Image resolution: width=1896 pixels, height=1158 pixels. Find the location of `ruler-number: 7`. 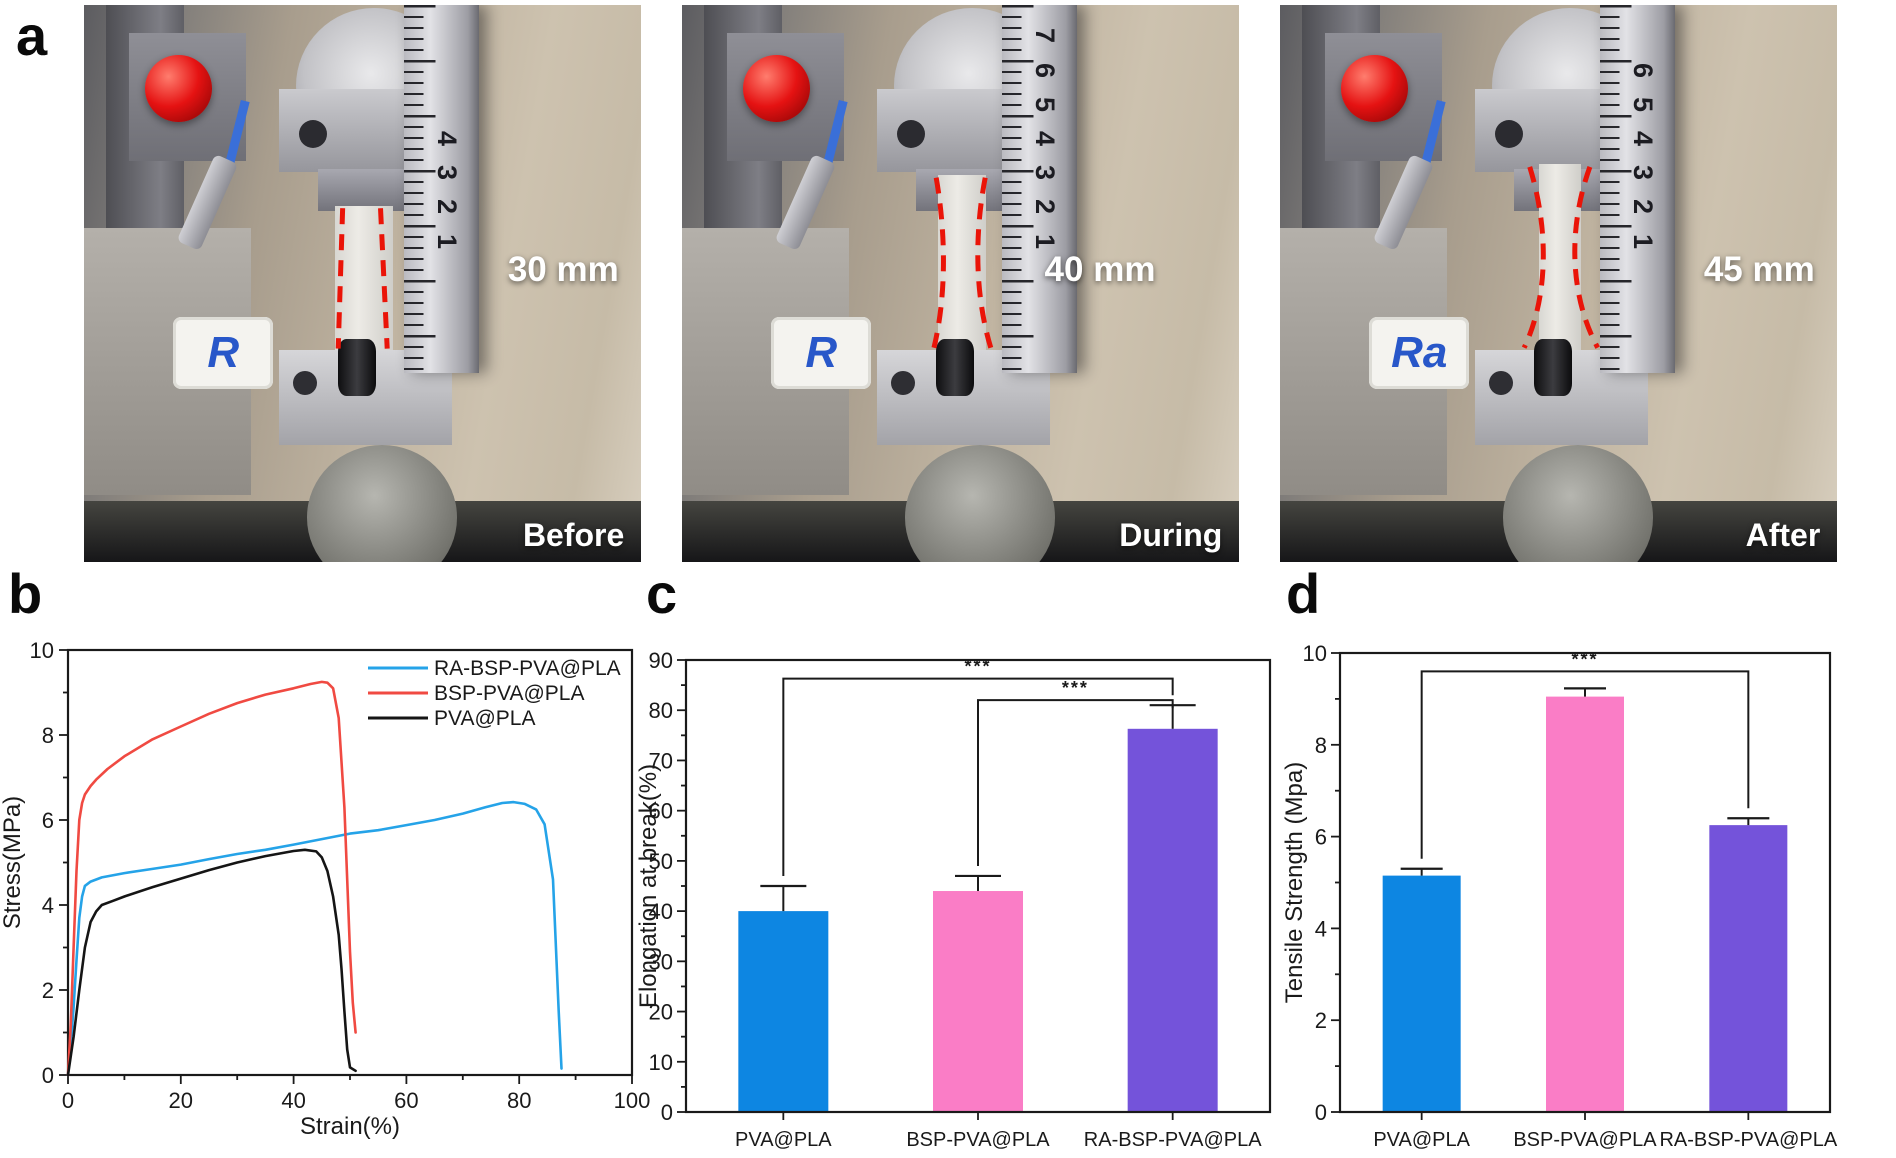

ruler-number: 7 is located at coordinates (1044, 36).